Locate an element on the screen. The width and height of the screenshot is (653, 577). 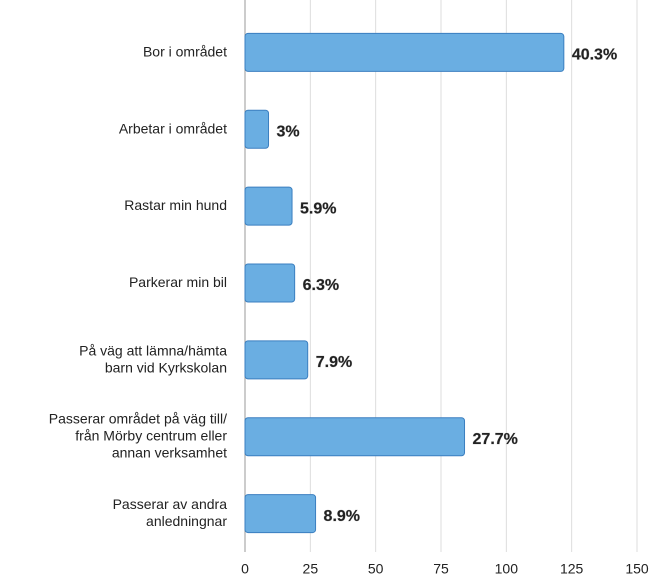
value-label: 7.9% is located at coordinates (334, 362).